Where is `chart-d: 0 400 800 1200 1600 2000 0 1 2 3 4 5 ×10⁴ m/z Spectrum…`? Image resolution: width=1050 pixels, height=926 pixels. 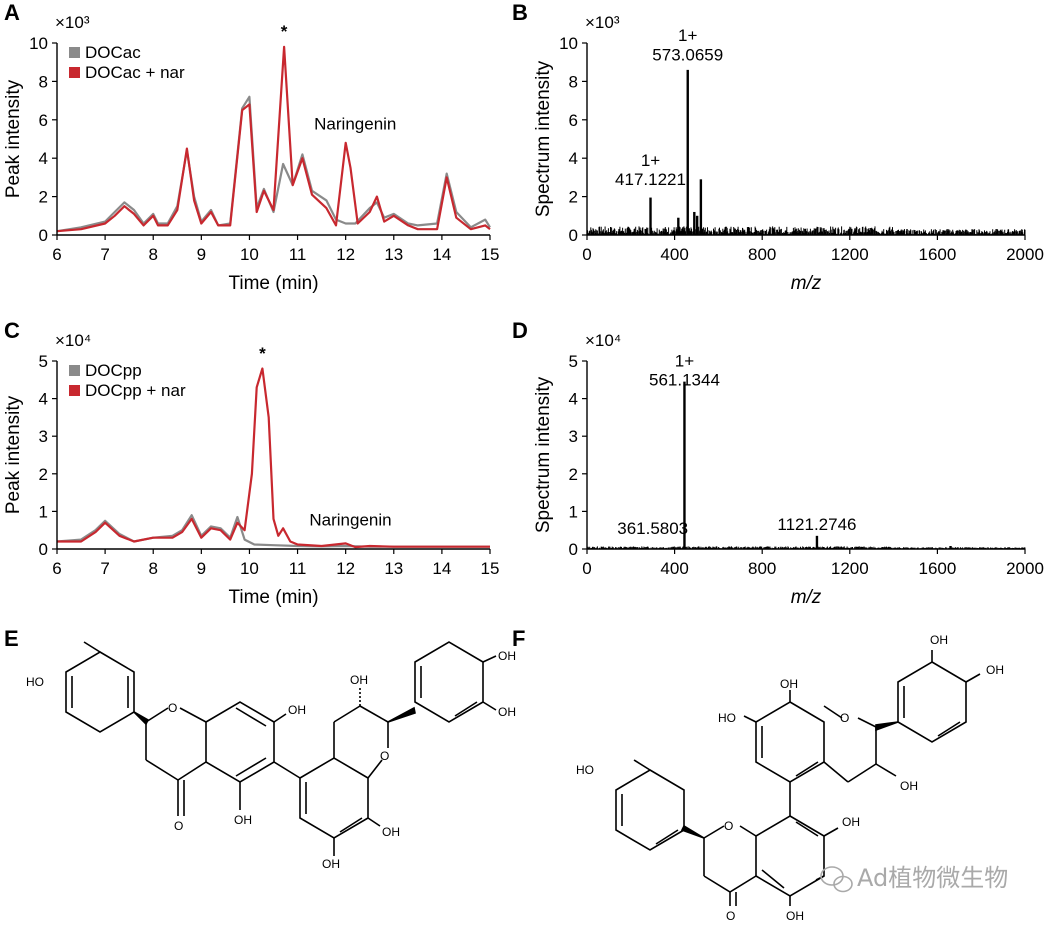
chart-d: 0 400 800 1200 1600 2000 0 1 2 3 4 5 ×10⁴ m/z Spectrum… is located at coordinates (788, 469).